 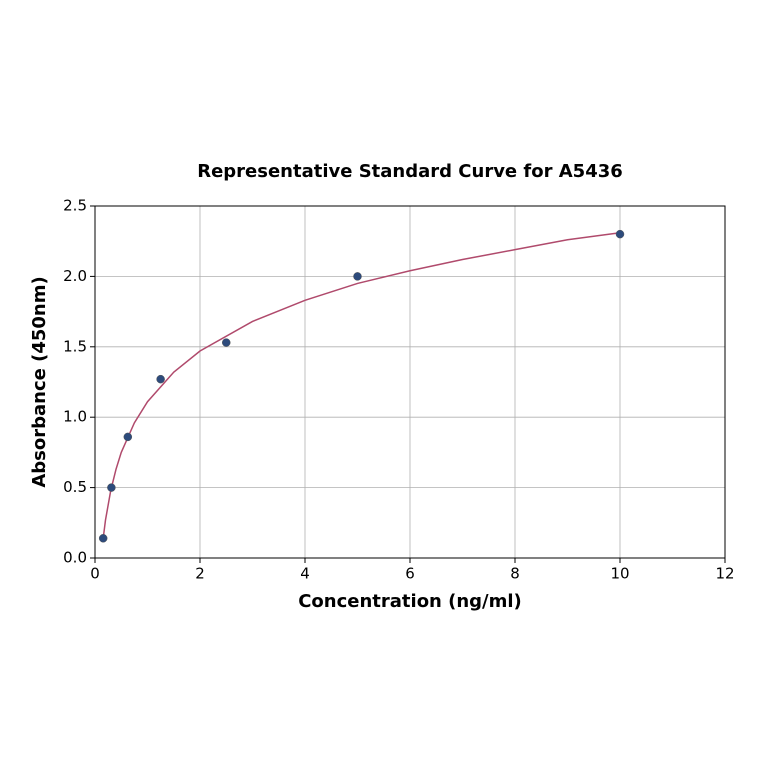 What do you see at coordinates (305, 574) in the screenshot?
I see `x-tick-label: 4` at bounding box center [305, 574].